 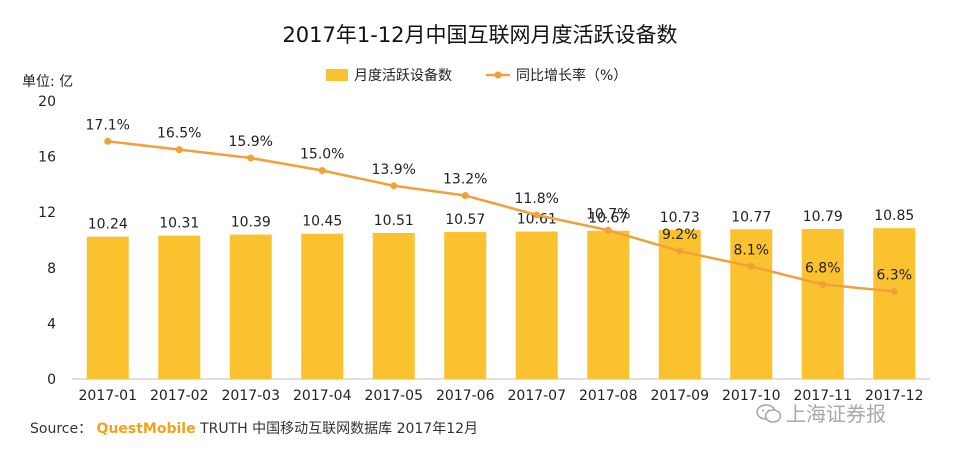 What do you see at coordinates (322, 155) in the screenshot?
I see `growth-value-label: 15.0%` at bounding box center [322, 155].